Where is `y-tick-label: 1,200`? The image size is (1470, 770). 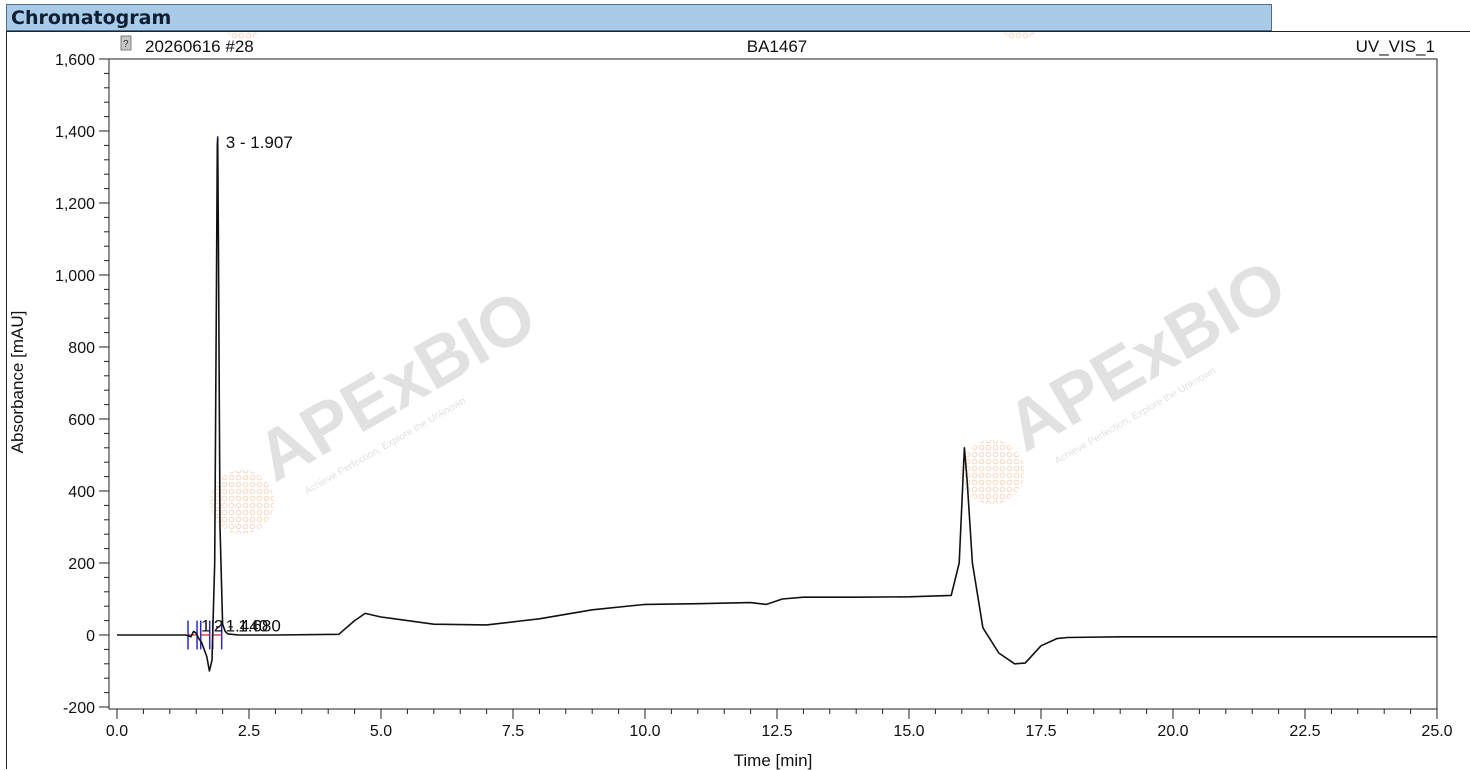
y-tick-label: 1,200 is located at coordinates (75, 204).